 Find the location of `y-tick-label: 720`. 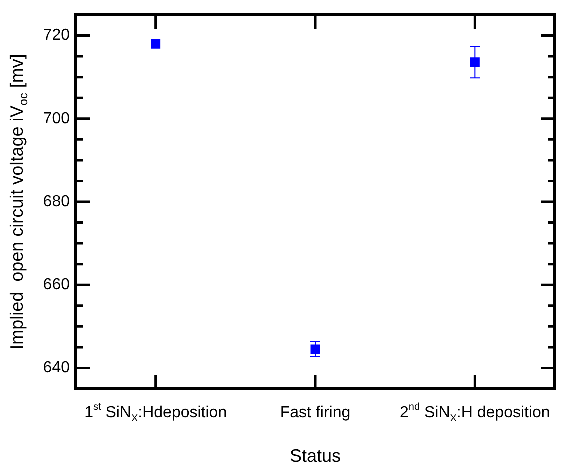

y-tick-label: 720 is located at coordinates (56, 35).